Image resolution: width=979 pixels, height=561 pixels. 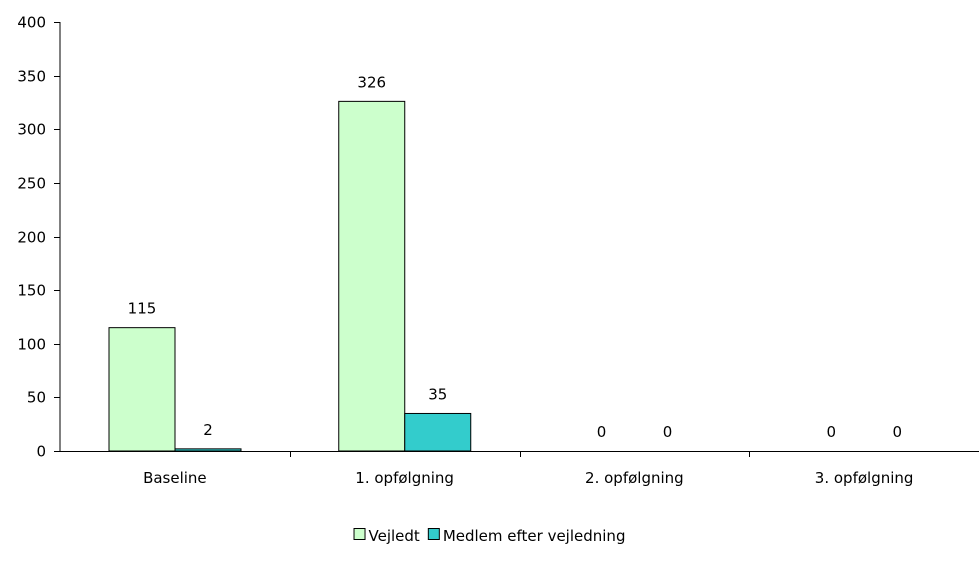 I want to click on y-tick-label: 200, so click(x=31, y=238).